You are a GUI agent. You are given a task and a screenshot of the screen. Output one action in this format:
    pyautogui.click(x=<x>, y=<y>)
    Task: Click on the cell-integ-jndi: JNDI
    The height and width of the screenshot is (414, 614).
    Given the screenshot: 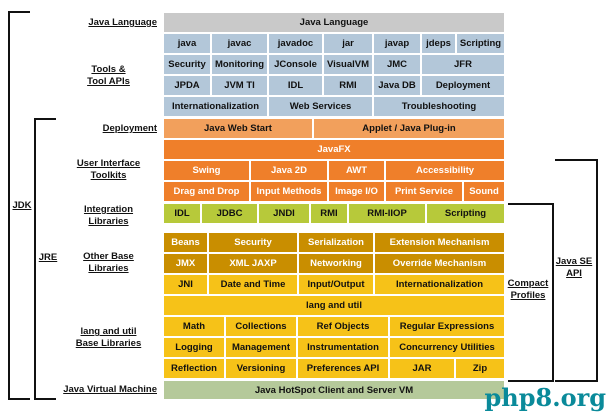 What is the action you would take?
    pyautogui.click(x=284, y=213)
    